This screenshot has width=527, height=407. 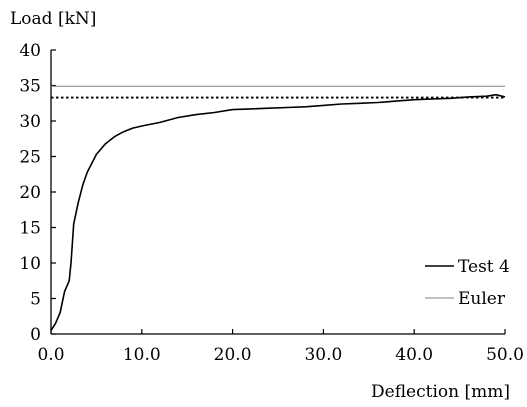 I want to click on x-tick-label: 0.0, so click(x=50, y=355).